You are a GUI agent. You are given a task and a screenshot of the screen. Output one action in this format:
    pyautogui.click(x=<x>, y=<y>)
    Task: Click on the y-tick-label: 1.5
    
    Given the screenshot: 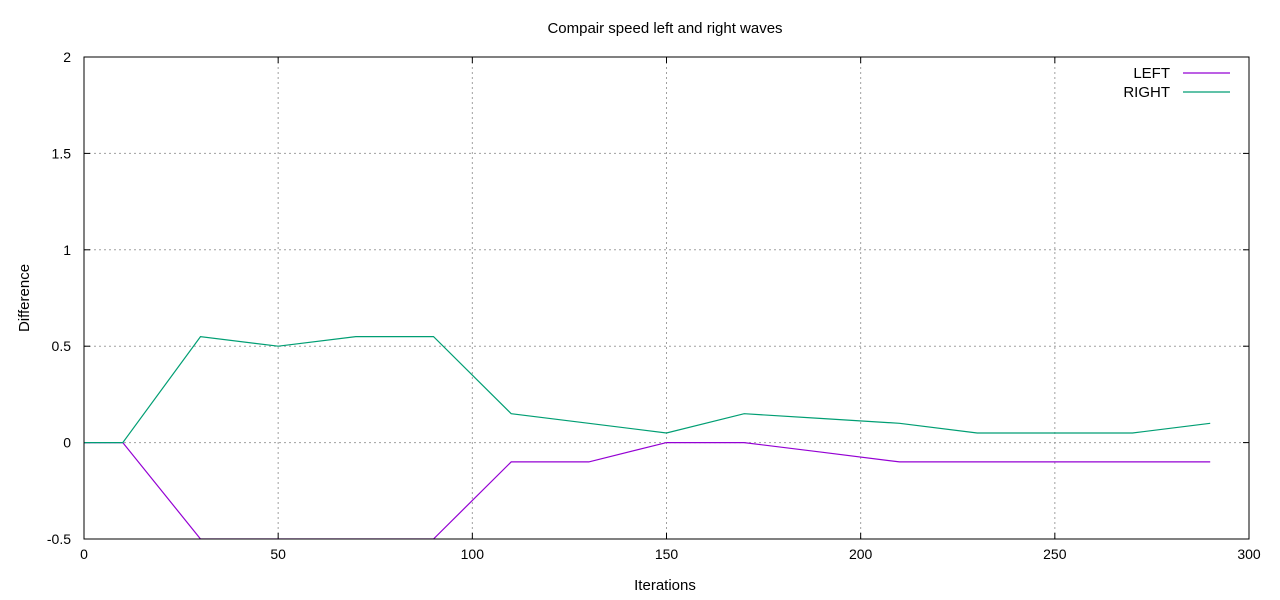 What is the action you would take?
    pyautogui.click(x=62, y=153)
    